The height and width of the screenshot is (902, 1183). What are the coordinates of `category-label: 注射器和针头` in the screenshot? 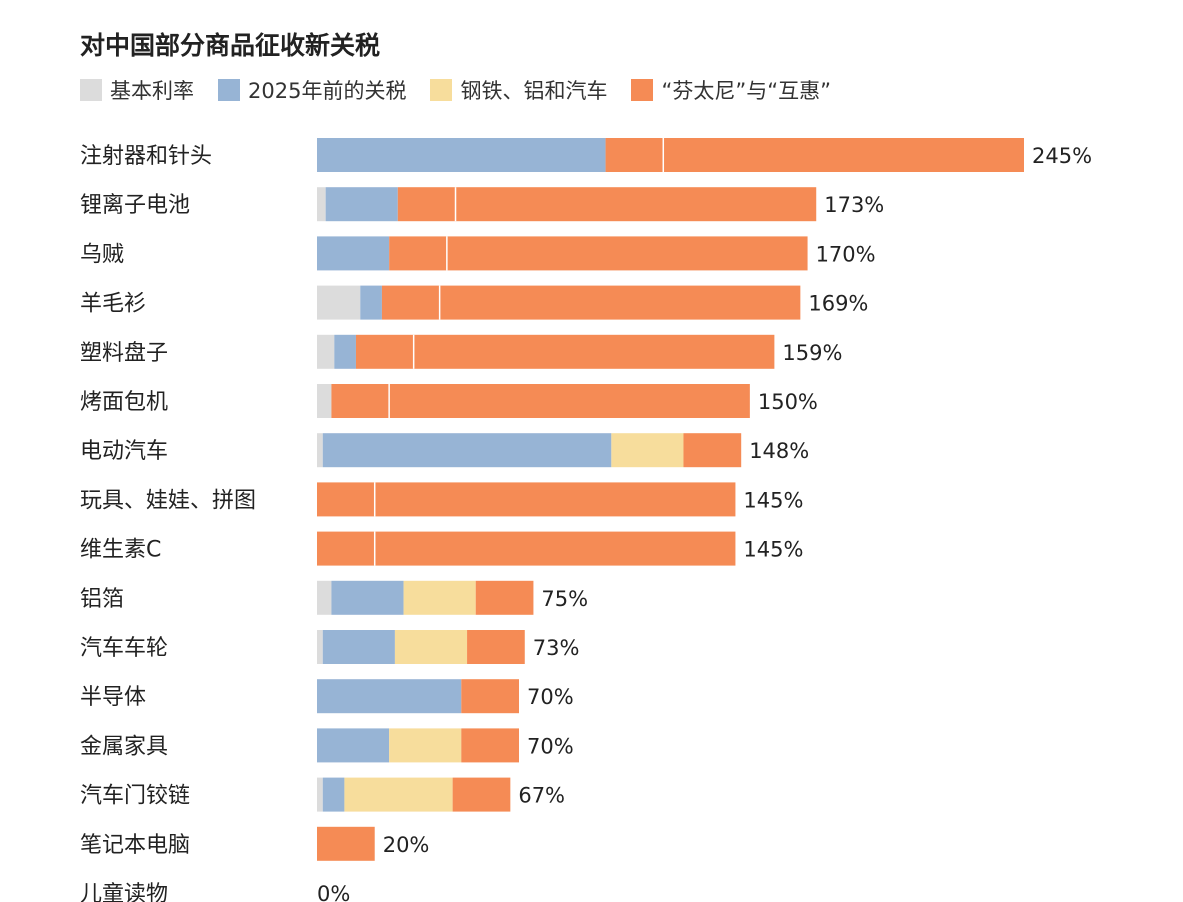 It's located at (146, 156).